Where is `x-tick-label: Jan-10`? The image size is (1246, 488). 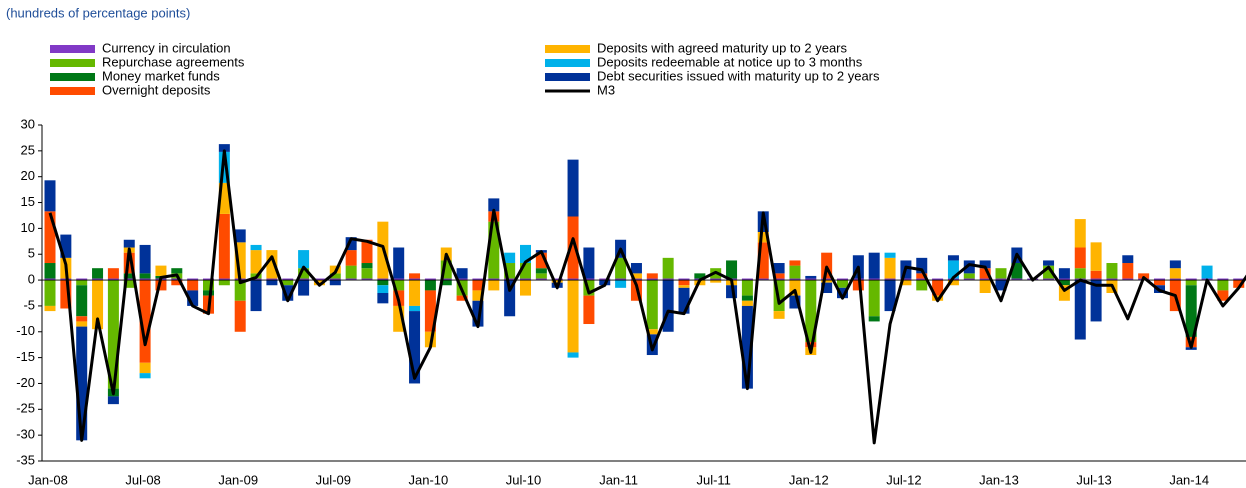
x-tick-label: Jan-10 is located at coordinates (429, 479).